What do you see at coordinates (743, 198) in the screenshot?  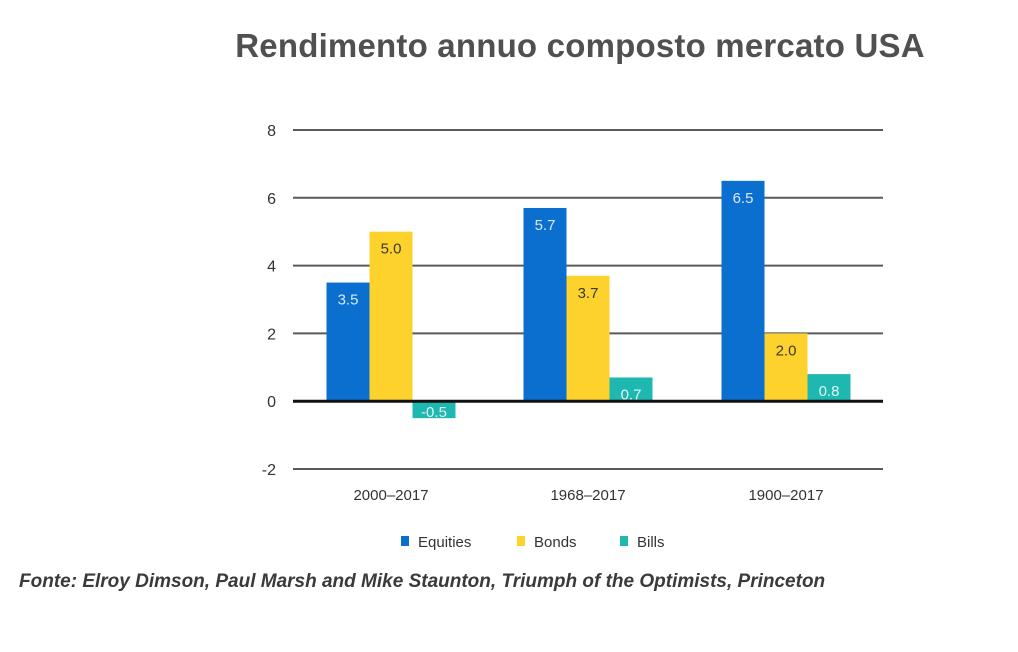 I see `data-label-equities-2: 6.5` at bounding box center [743, 198].